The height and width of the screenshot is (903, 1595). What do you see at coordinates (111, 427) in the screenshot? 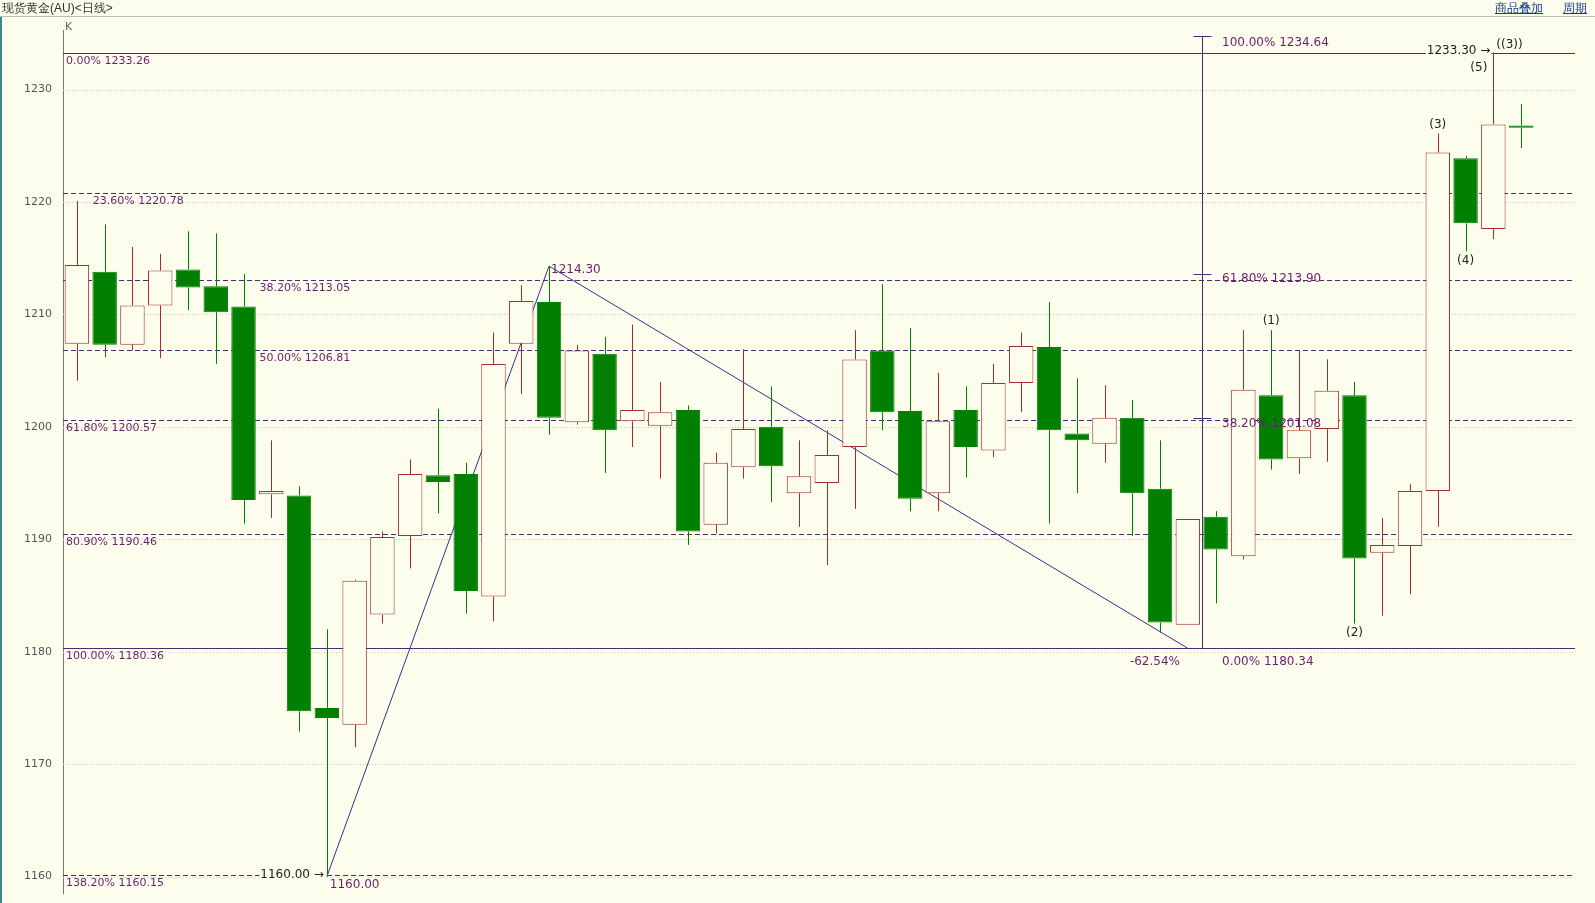
I see `ref-line-label: 61.80% 1200.57` at bounding box center [111, 427].